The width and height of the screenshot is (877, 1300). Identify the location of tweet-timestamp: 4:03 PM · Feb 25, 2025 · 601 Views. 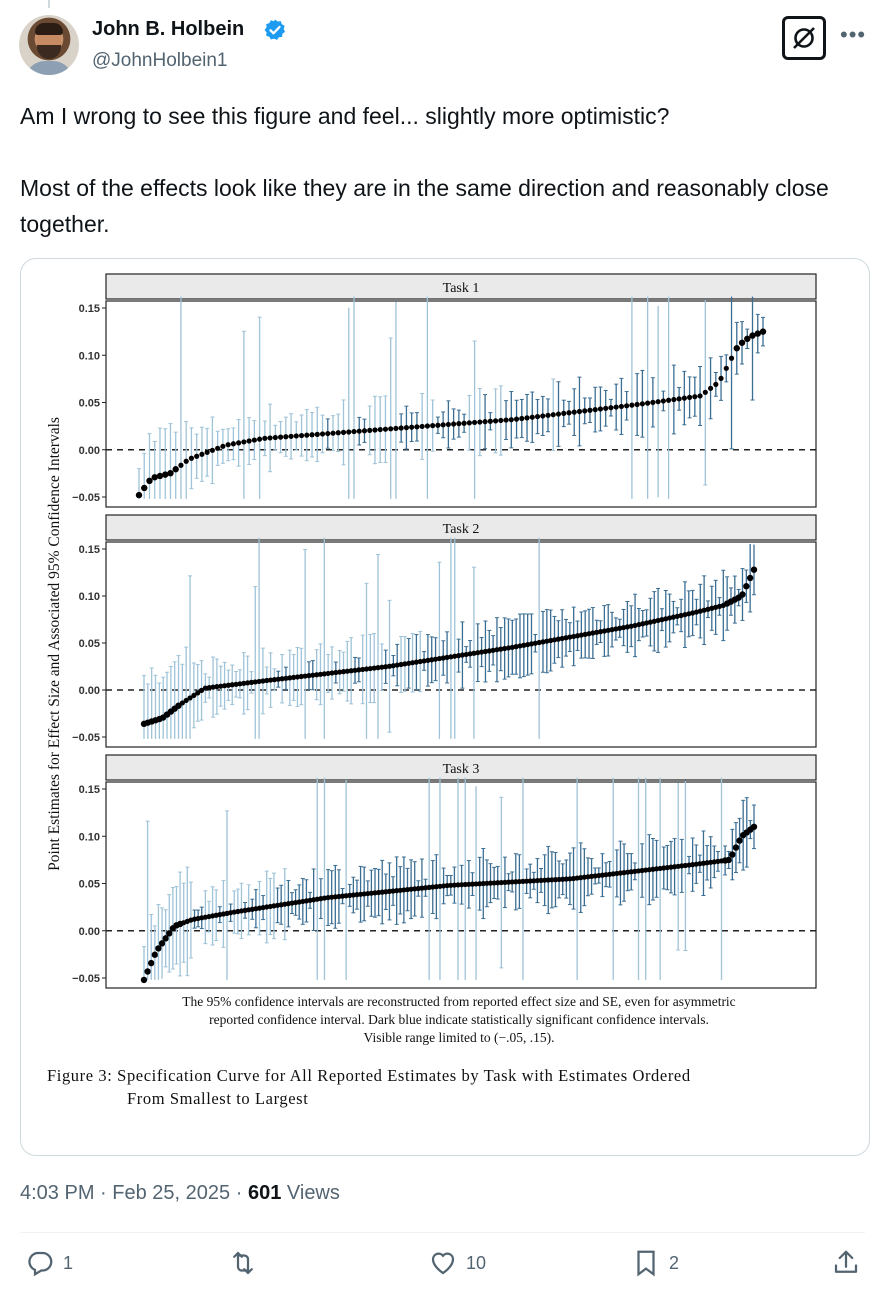
(180, 1193).